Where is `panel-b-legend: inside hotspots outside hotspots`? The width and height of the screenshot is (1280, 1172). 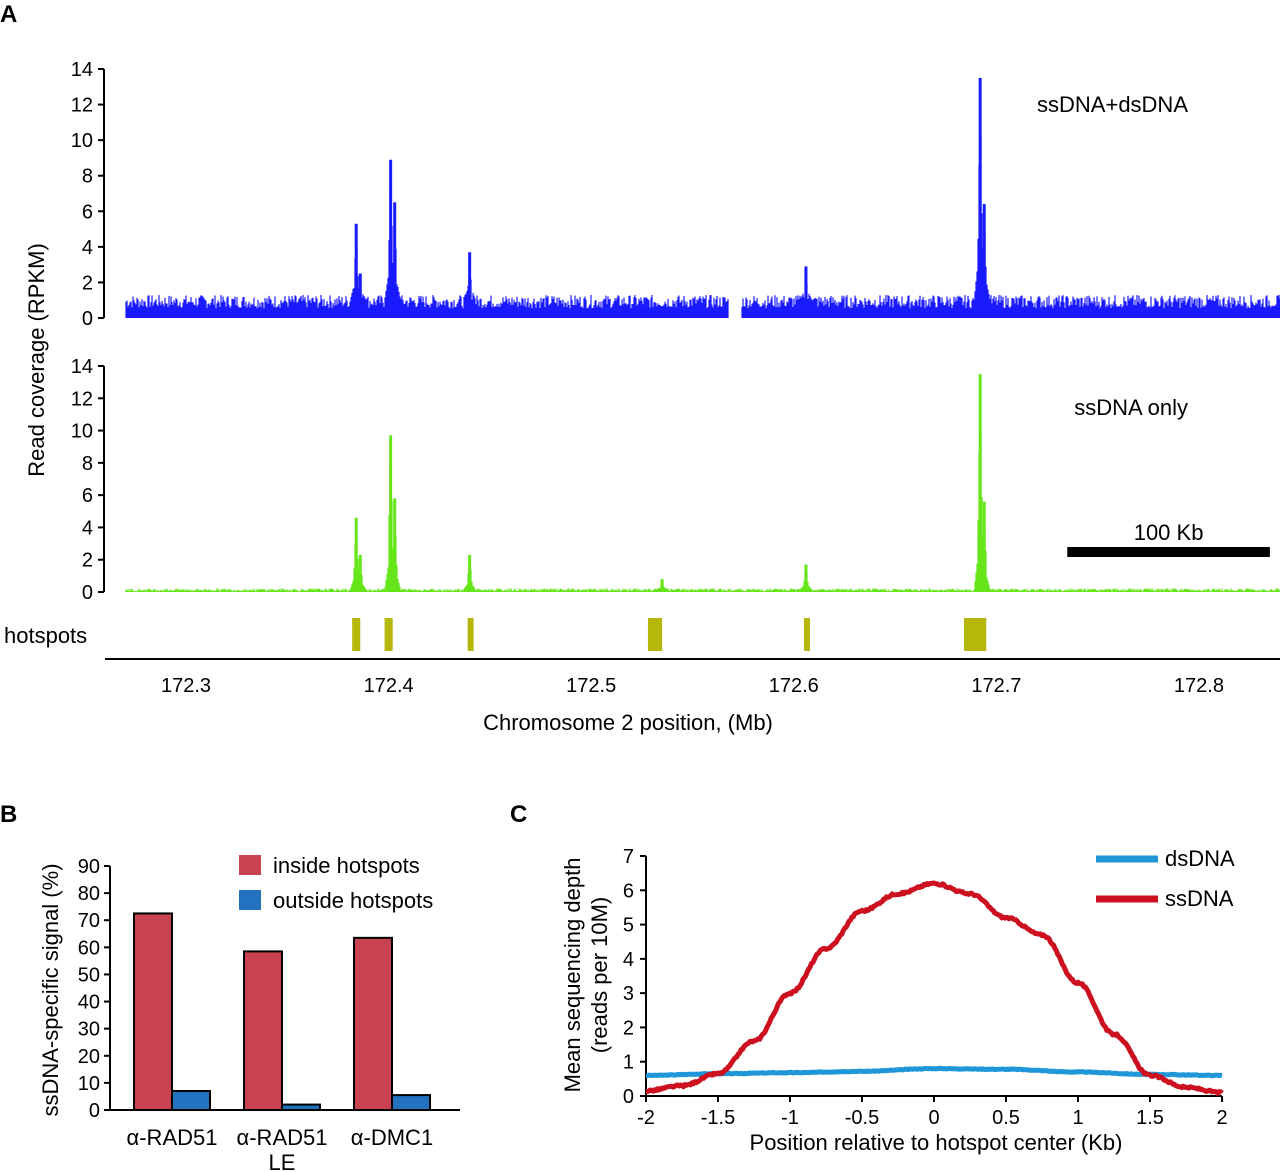 panel-b-legend: inside hotspots outside hotspots is located at coordinates (336, 883).